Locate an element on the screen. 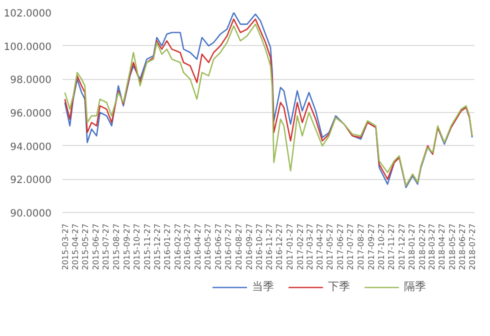 The height and width of the screenshot is (336, 490). x-tick-label: 2017-06-27 is located at coordinates (341, 246).